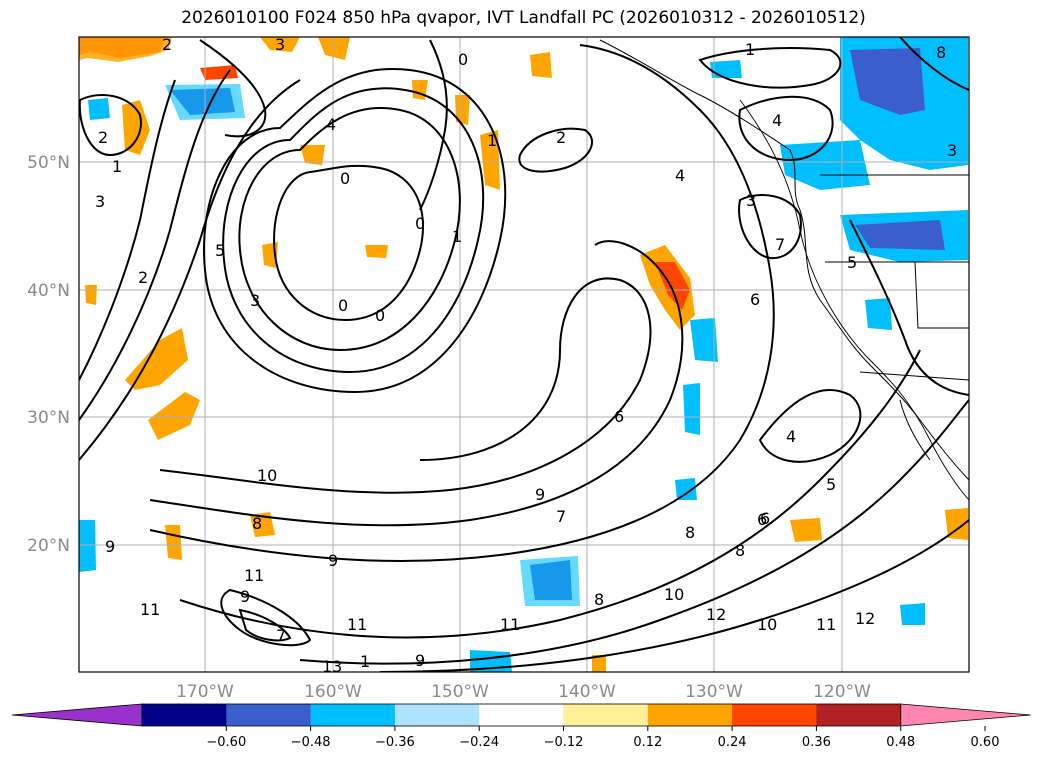  I want to click on lat-label: 40°N, so click(48, 291).